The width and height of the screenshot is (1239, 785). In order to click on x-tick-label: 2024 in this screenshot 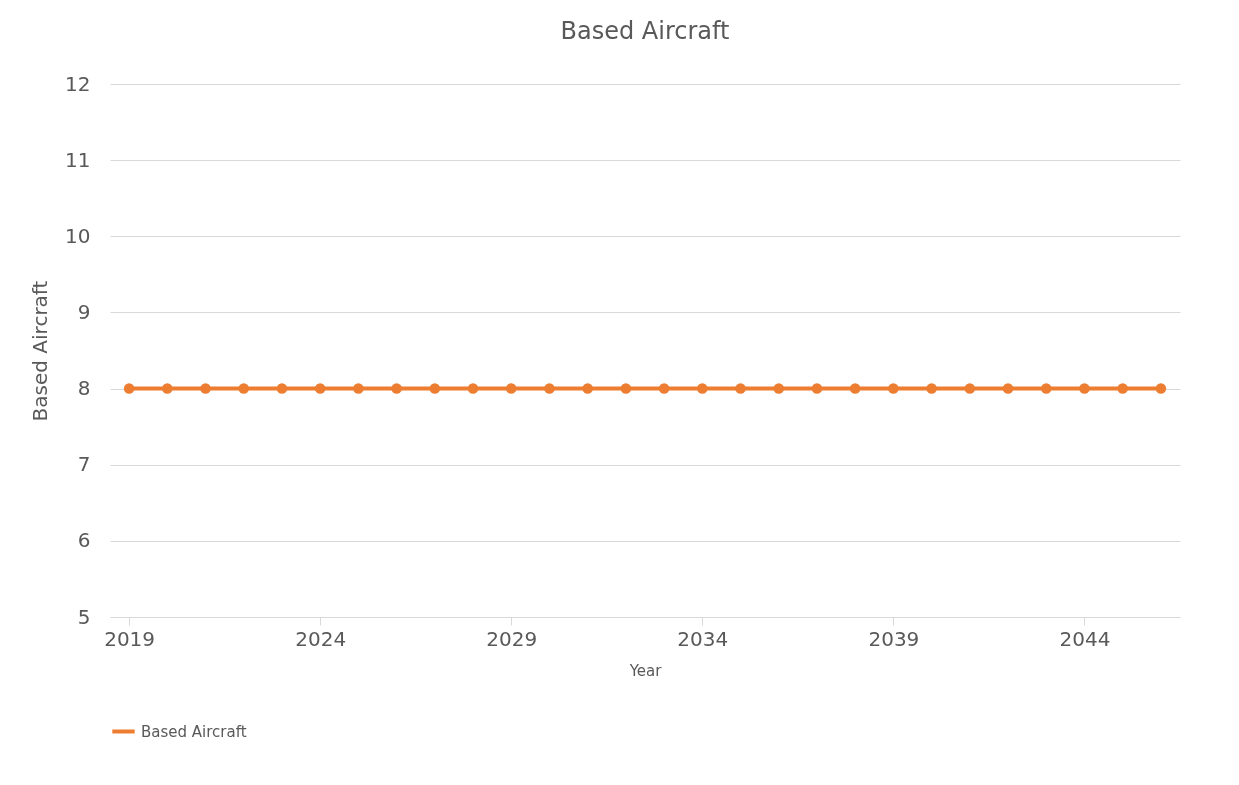, I will do `click(321, 638)`.